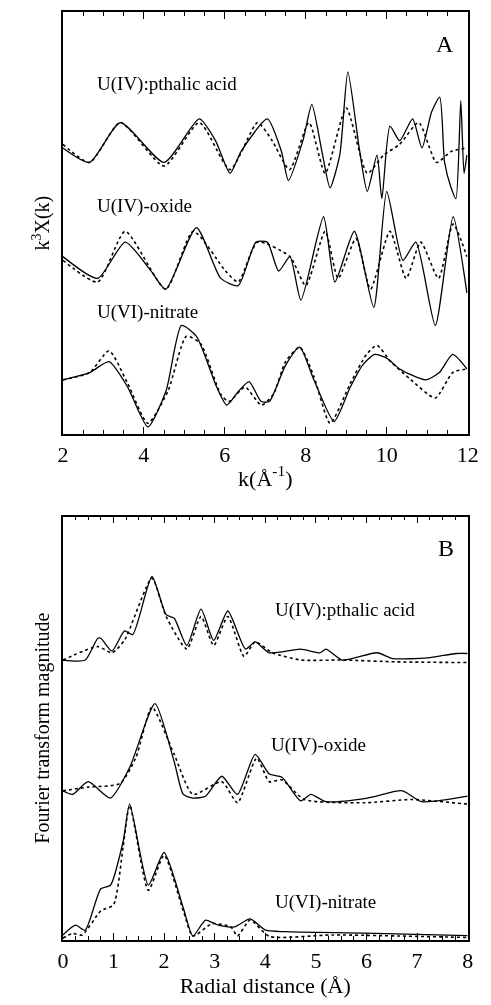  What do you see at coordinates (113, 960) in the screenshot?
I see `x-tick-label: 1` at bounding box center [113, 960].